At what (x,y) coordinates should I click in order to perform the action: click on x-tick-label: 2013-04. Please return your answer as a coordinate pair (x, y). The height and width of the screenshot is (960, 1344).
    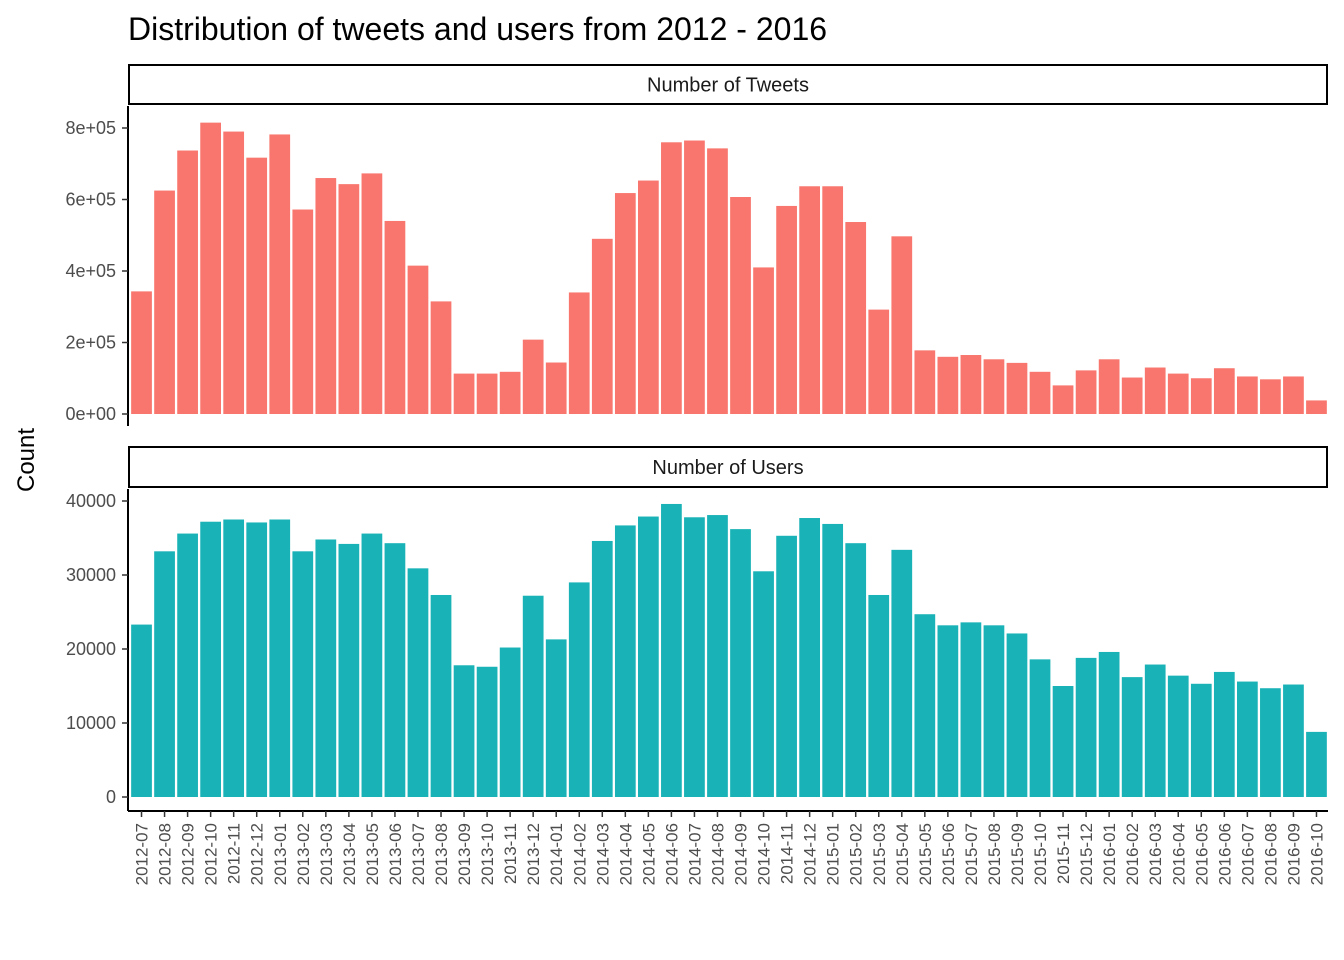
    Looking at the image, I should click on (349, 854).